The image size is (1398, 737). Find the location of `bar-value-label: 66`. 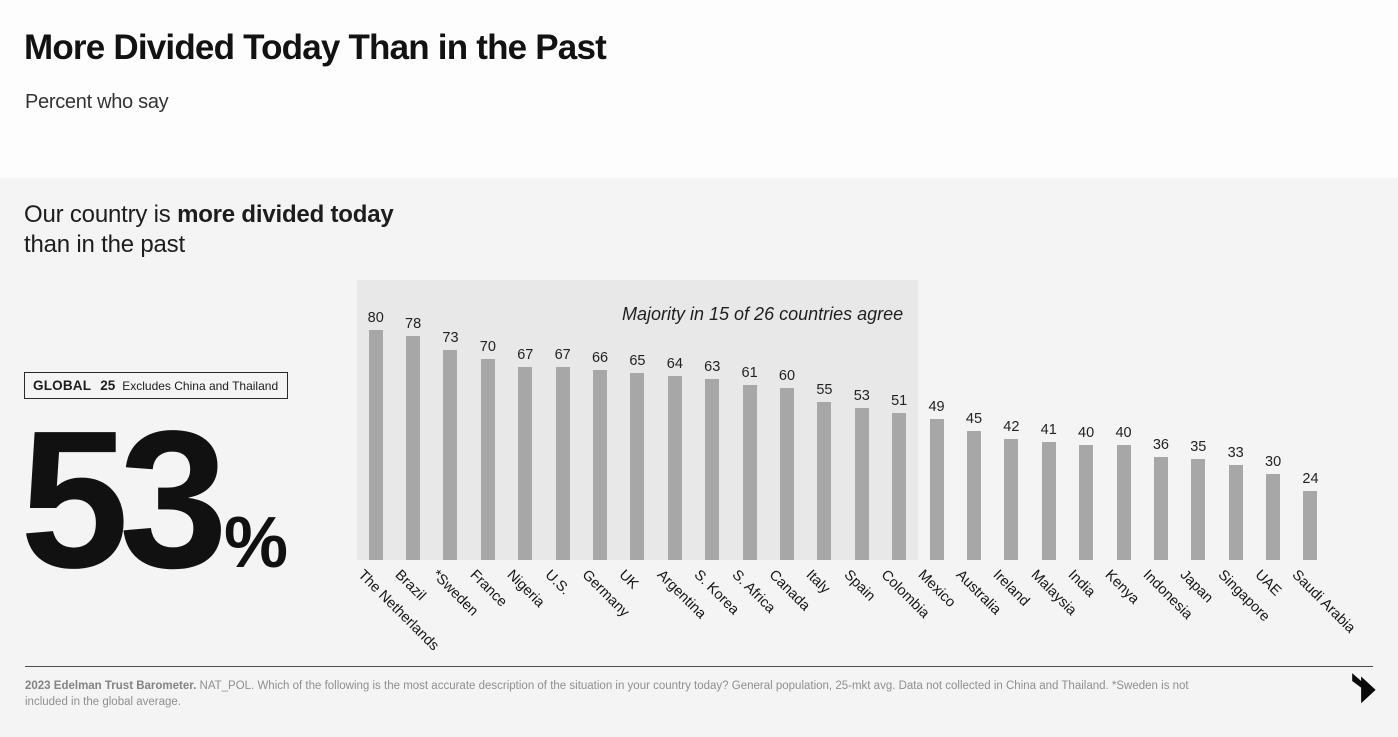

bar-value-label: 66 is located at coordinates (600, 358).